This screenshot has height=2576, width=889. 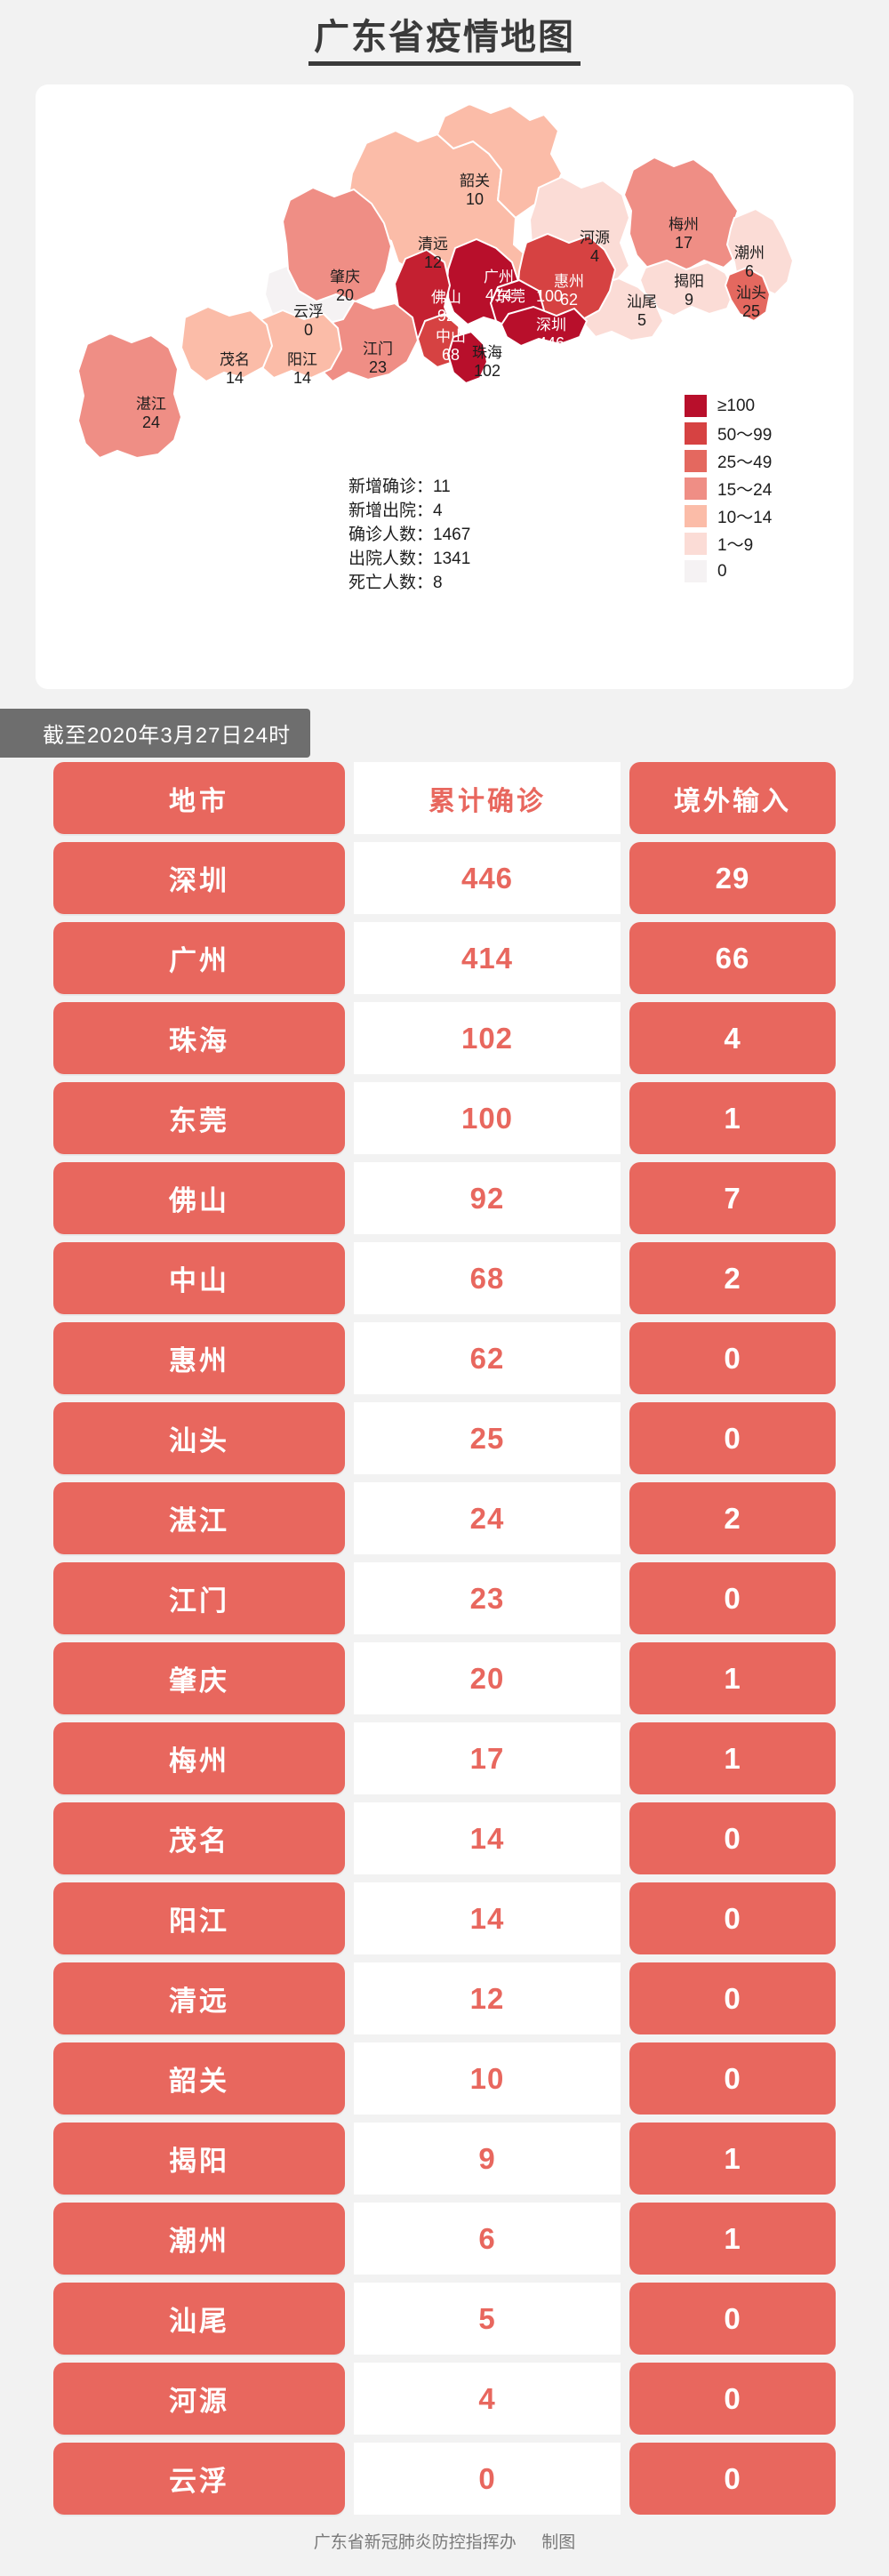 I want to click on table-row: 潮州 6 1, so click(x=444, y=2239).